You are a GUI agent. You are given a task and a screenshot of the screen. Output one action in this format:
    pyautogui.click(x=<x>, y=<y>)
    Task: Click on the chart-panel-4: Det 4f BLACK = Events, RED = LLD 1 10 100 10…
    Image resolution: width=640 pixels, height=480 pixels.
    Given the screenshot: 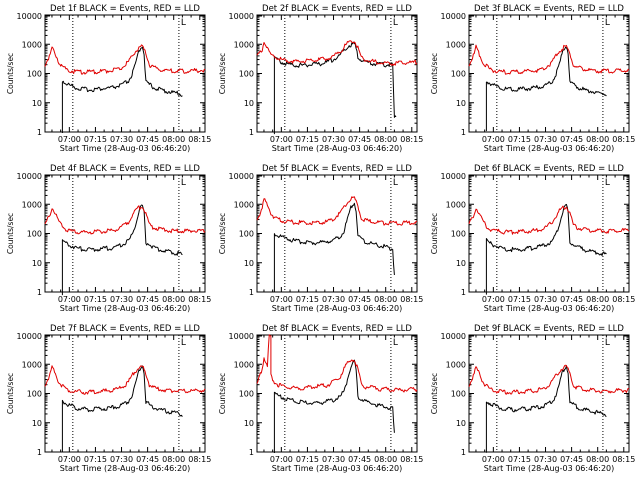 What is the action you would take?
    pyautogui.click(x=108, y=238)
    